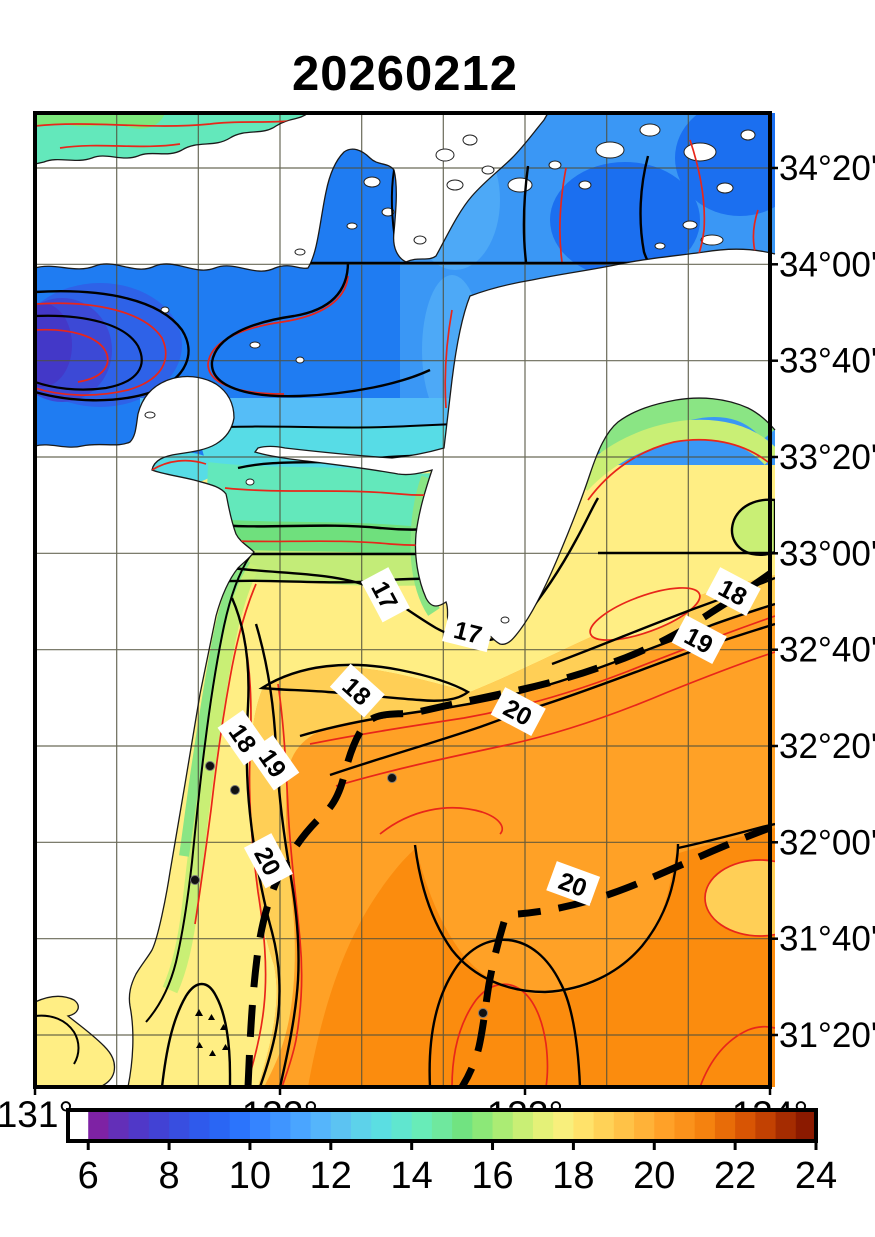  I want to click on colorbar-tick-label: 14, so click(412, 1176).